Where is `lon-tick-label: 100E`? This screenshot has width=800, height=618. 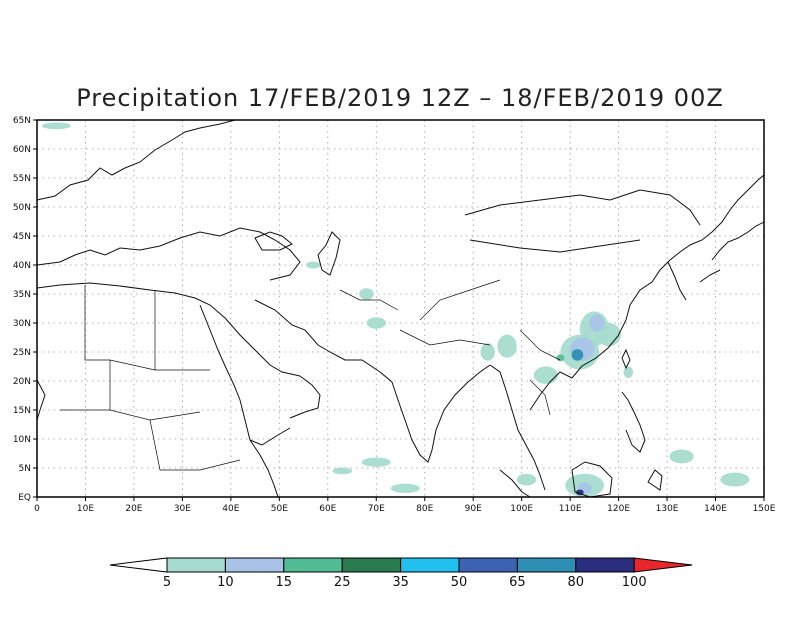 lon-tick-label: 100E is located at coordinates (521, 509).